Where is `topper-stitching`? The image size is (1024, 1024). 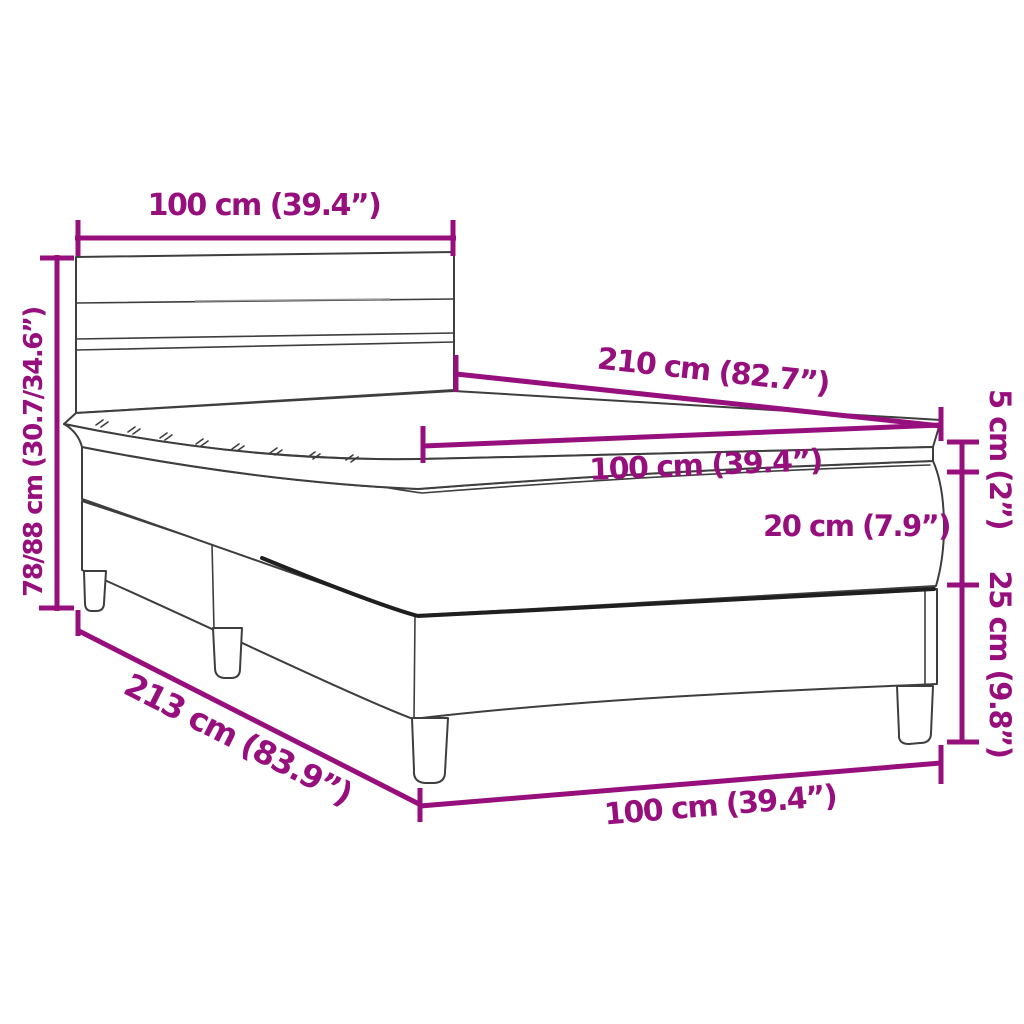
topper-stitching is located at coordinates (227, 441).